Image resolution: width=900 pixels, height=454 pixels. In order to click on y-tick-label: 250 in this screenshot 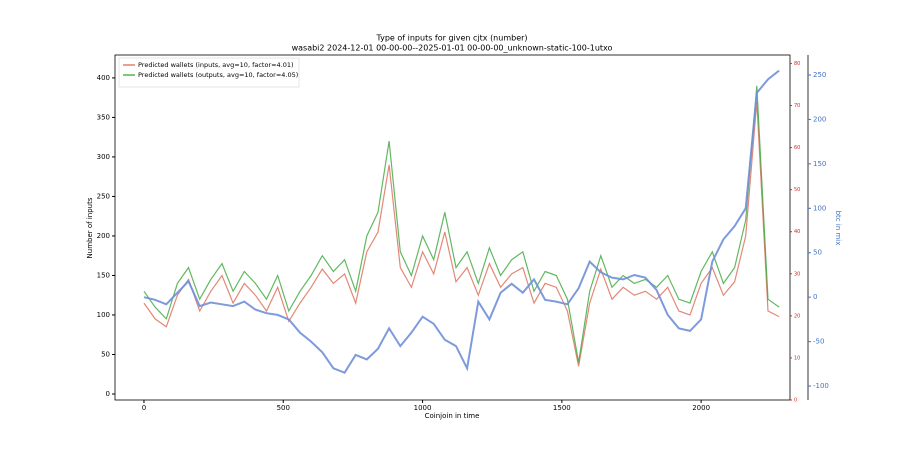, I will do `click(103, 196)`.